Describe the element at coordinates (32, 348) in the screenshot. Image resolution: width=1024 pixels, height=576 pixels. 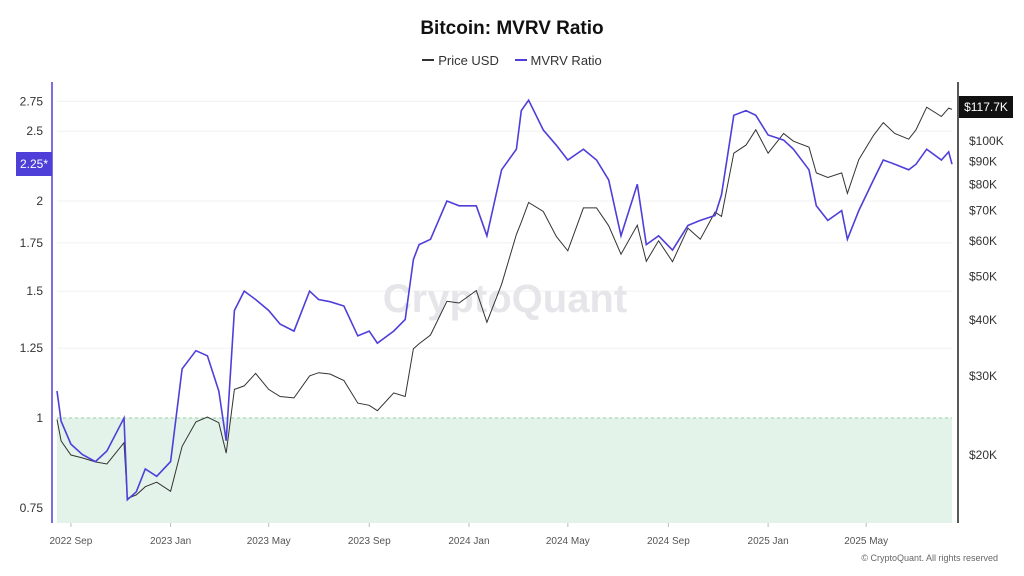
I see `left-tick-label: 1.25` at that location.